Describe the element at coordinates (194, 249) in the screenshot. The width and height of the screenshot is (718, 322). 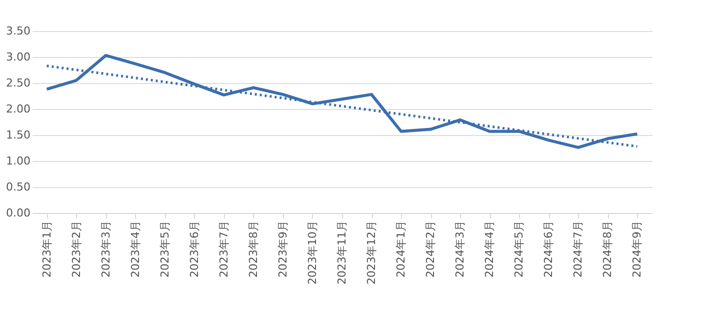
I see `x-tick-label: 2023年6月` at that location.